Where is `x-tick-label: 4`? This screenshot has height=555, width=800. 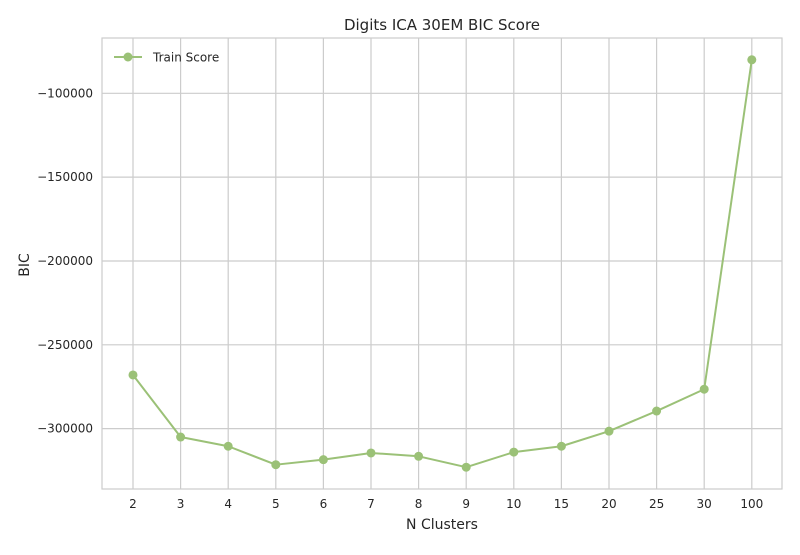
x-tick-label: 4 is located at coordinates (228, 504).